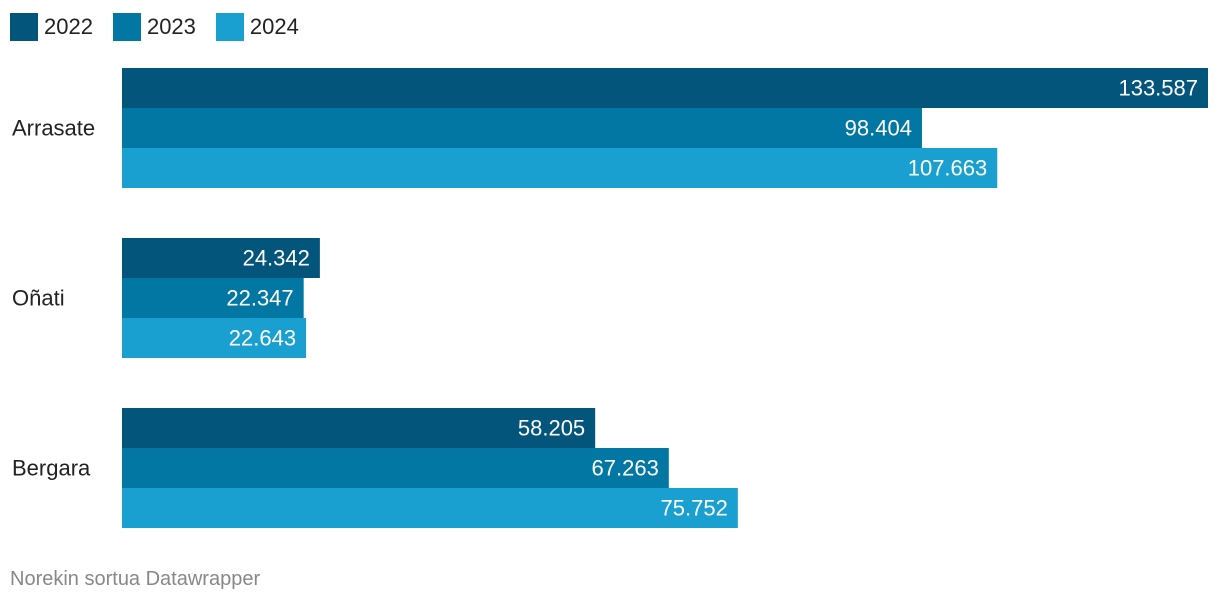  Describe the element at coordinates (276, 258) in the screenshot. I see `data-label-o-ati-2022: 24.342` at that location.